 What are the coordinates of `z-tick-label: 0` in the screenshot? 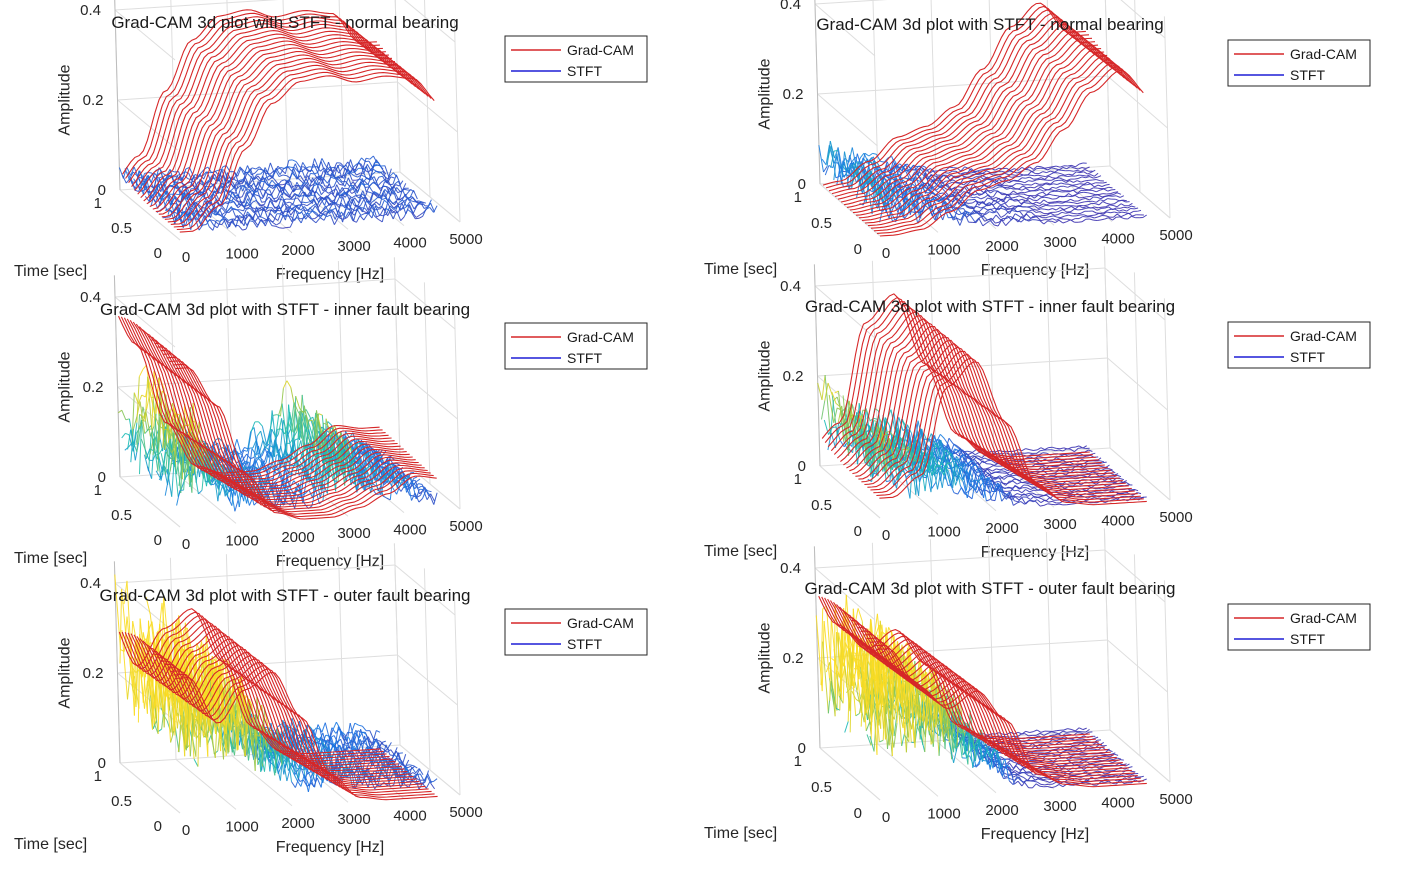 It's located at (102, 190).